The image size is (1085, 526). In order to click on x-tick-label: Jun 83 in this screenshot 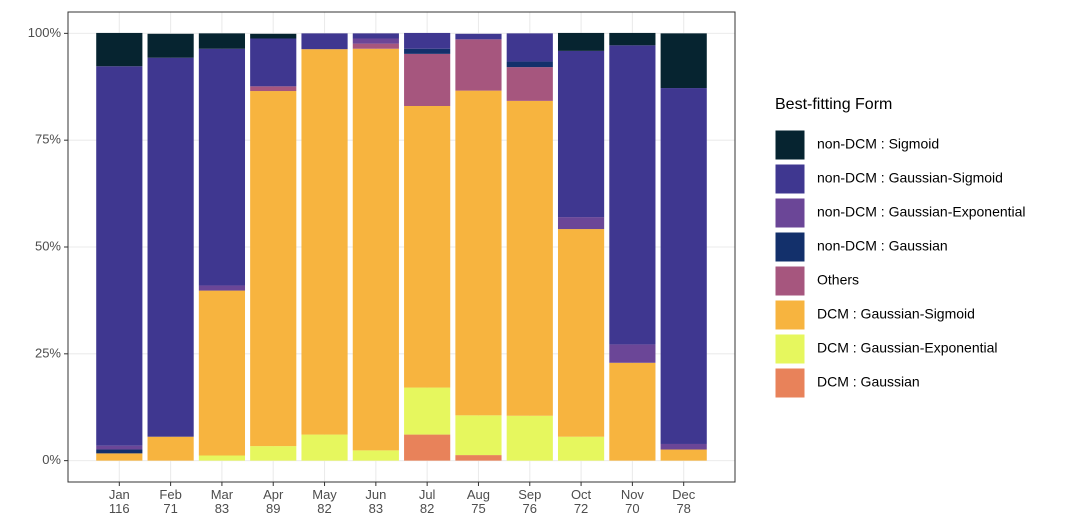, I will do `click(376, 501)`.